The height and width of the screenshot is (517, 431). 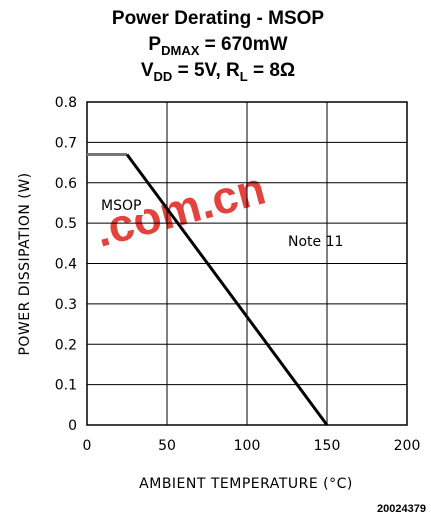 What do you see at coordinates (407, 446) in the screenshot?
I see `x-tick-label: 200` at bounding box center [407, 446].